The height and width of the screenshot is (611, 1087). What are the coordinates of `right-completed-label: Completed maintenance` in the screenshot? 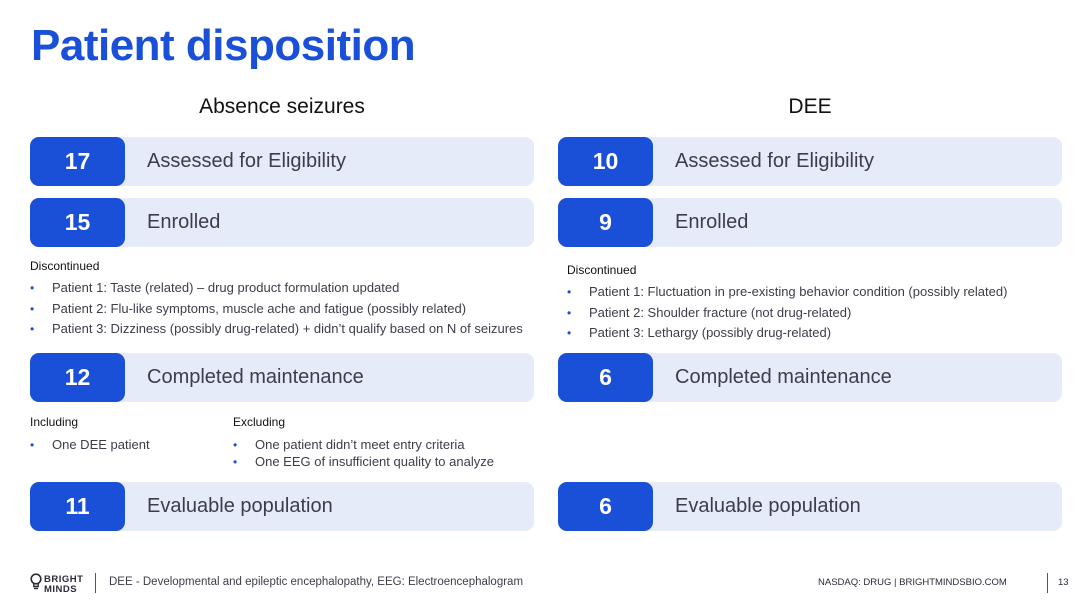 It's located at (783, 377).